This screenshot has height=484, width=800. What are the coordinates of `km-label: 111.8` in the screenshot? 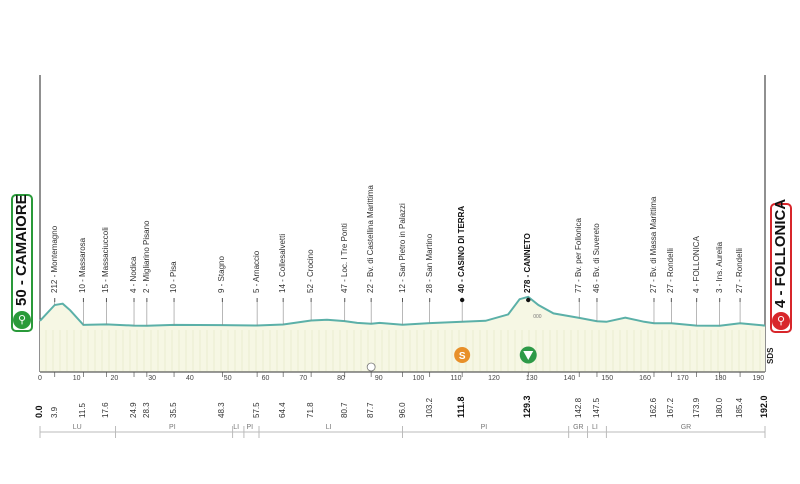 It's located at (461, 407).